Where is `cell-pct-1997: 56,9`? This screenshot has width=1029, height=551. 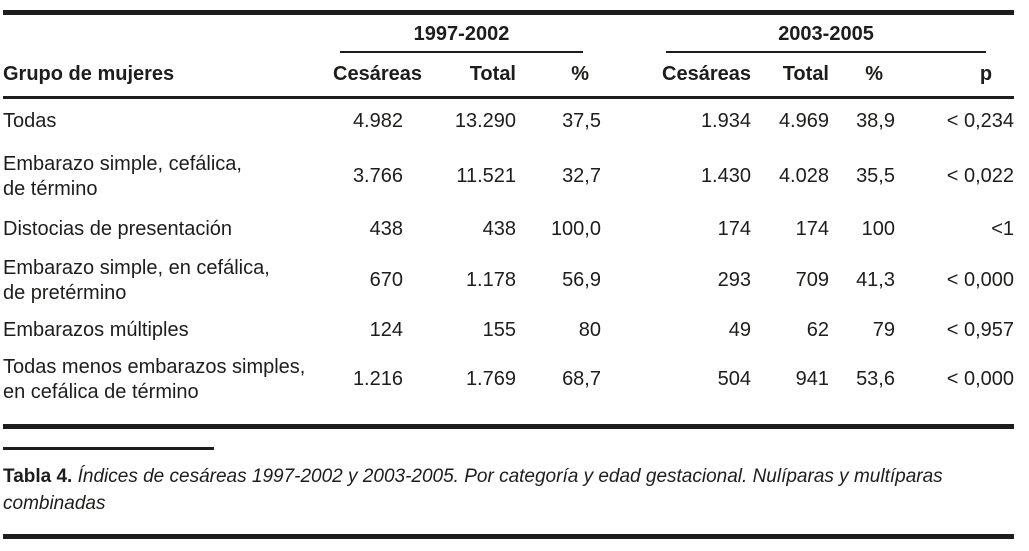
cell-pct-1997: 56,9 is located at coordinates (581, 280).